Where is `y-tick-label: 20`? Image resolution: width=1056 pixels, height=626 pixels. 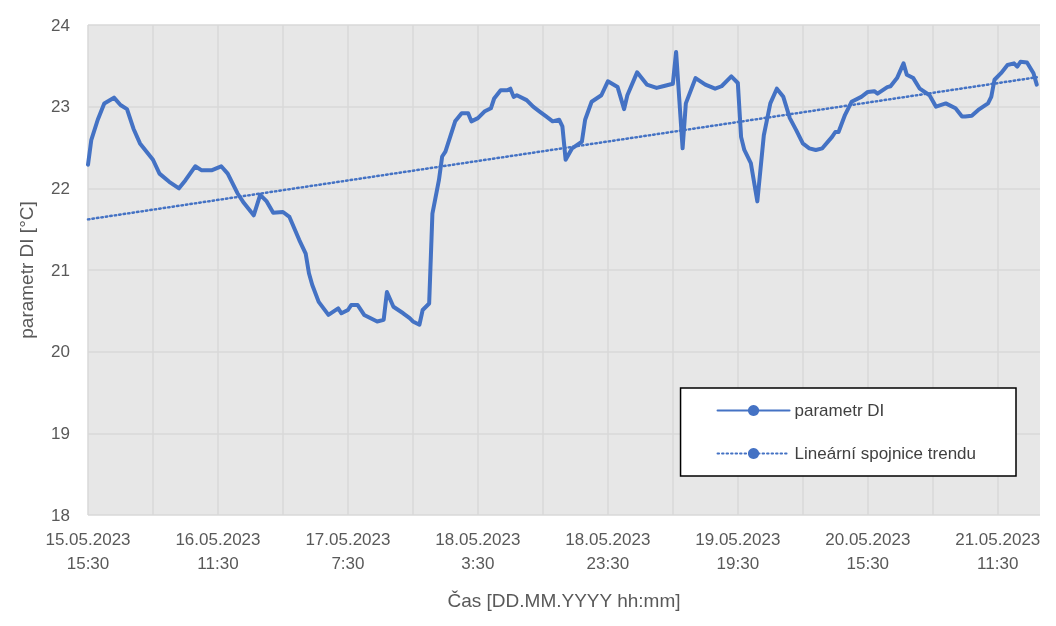
y-tick-label: 20 is located at coordinates (60, 352).